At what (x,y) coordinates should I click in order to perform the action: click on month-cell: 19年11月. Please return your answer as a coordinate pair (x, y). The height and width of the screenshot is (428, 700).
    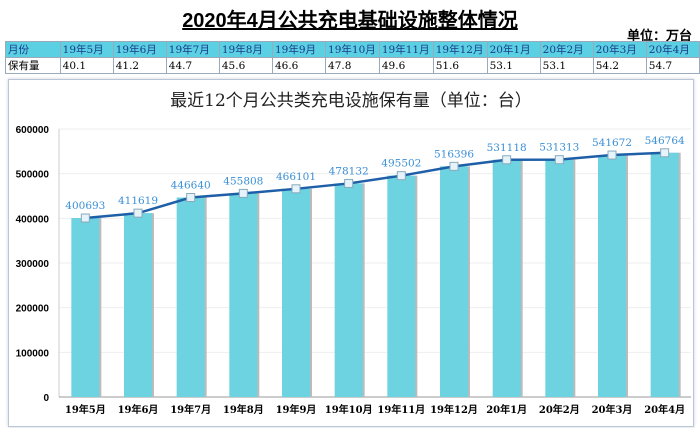
    Looking at the image, I should click on (406, 49).